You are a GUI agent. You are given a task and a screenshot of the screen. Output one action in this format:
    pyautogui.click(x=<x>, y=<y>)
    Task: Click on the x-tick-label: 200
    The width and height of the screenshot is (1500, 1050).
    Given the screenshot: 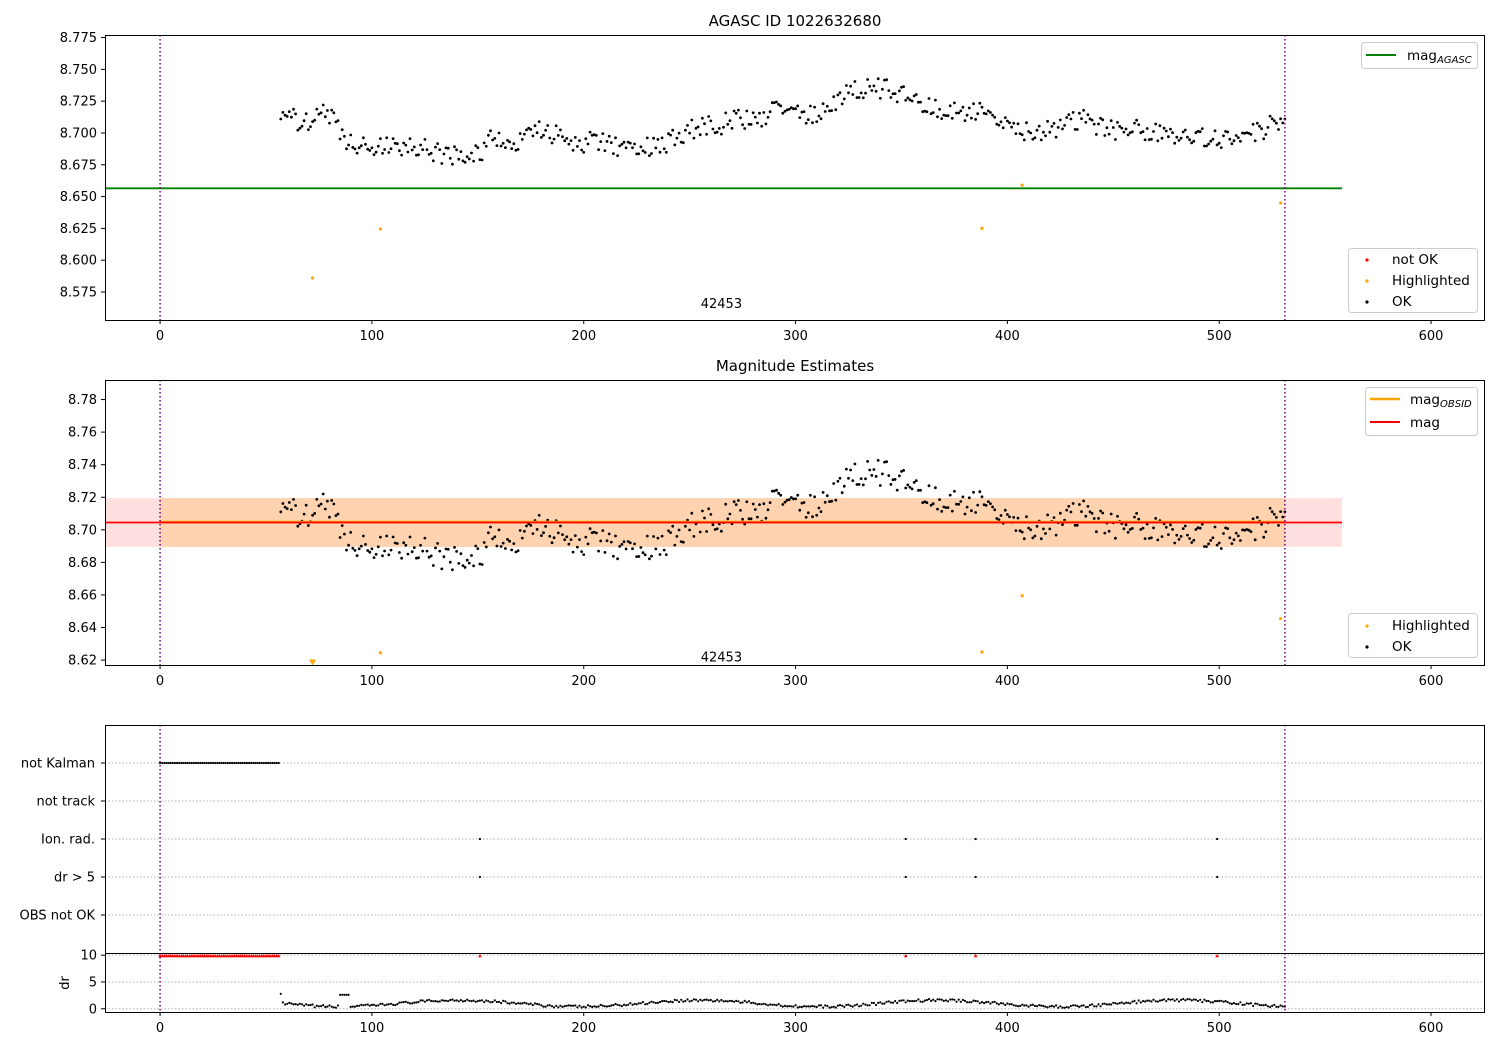 What is the action you would take?
    pyautogui.click(x=583, y=336)
    